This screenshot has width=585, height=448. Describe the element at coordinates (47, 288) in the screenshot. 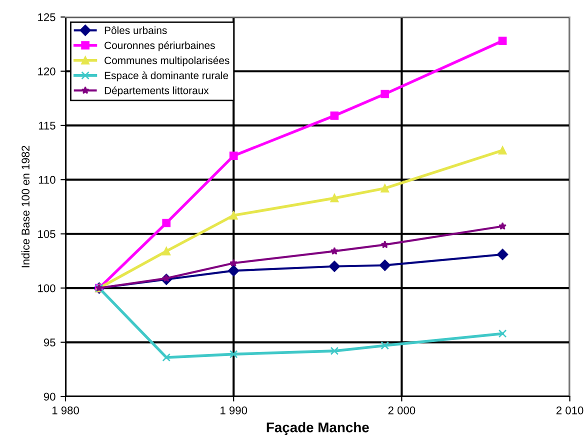

I see `y-tick-label: 100` at that location.